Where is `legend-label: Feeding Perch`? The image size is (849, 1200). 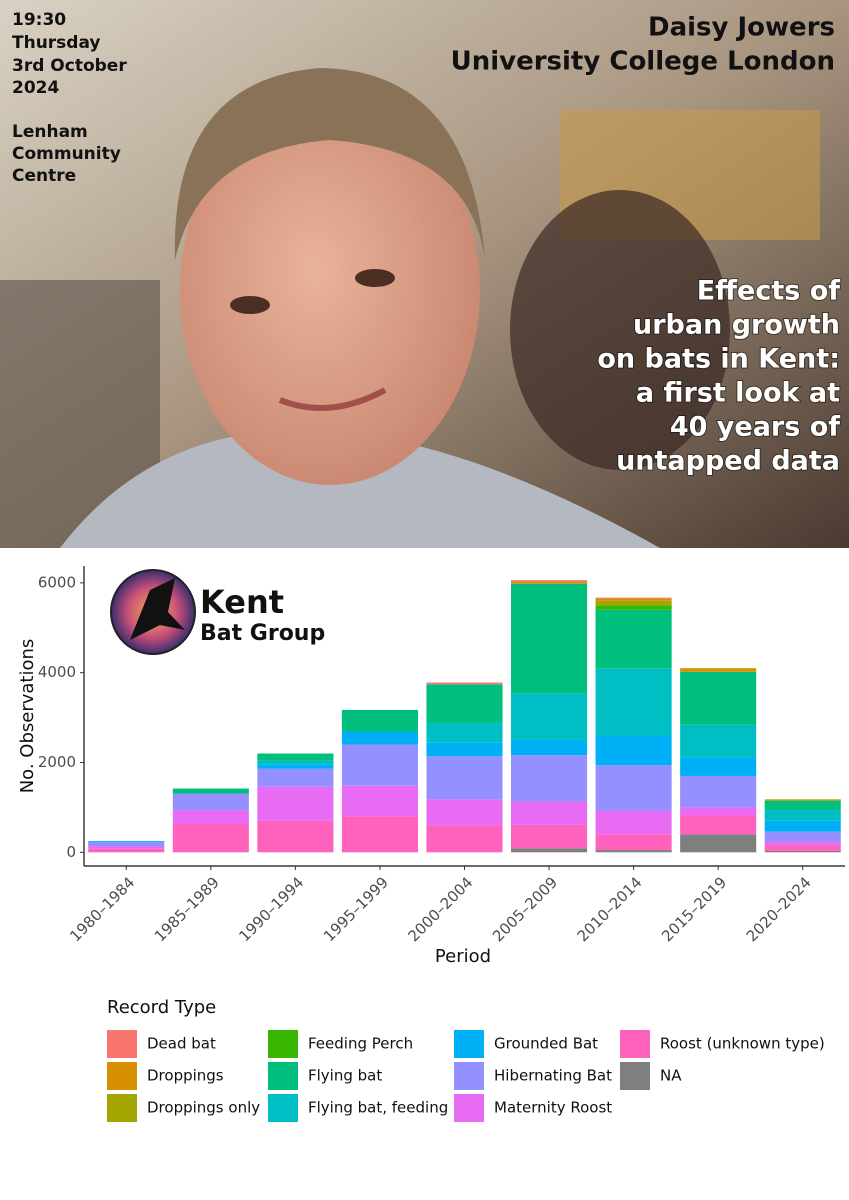 legend-label: Feeding Perch is located at coordinates (360, 1044).